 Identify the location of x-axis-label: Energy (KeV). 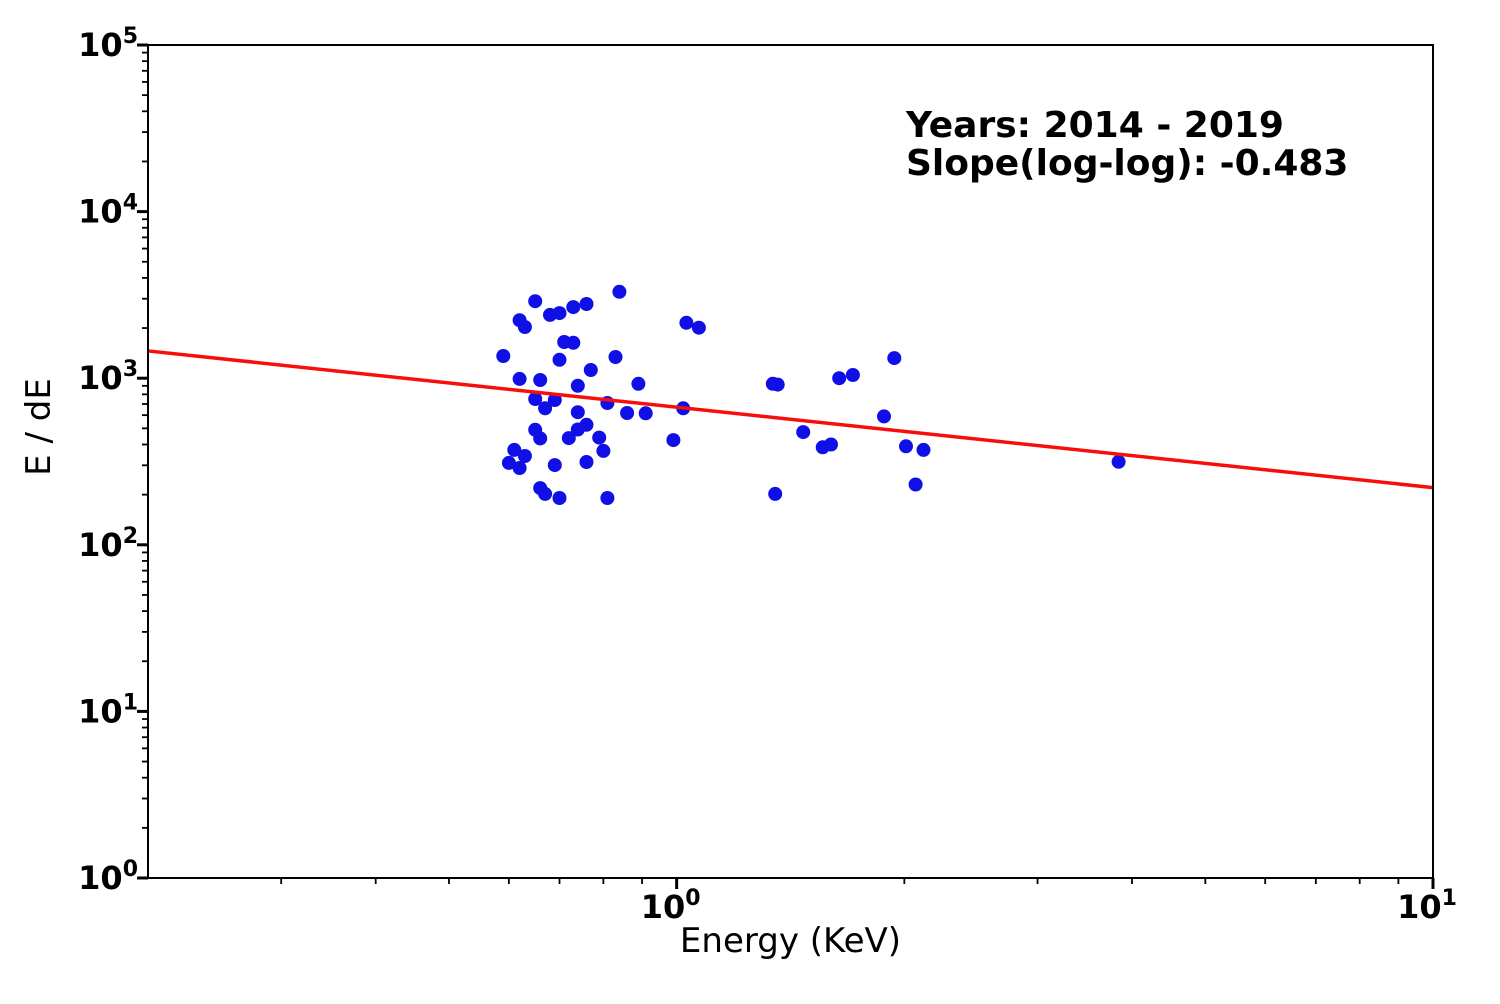
(790, 941).